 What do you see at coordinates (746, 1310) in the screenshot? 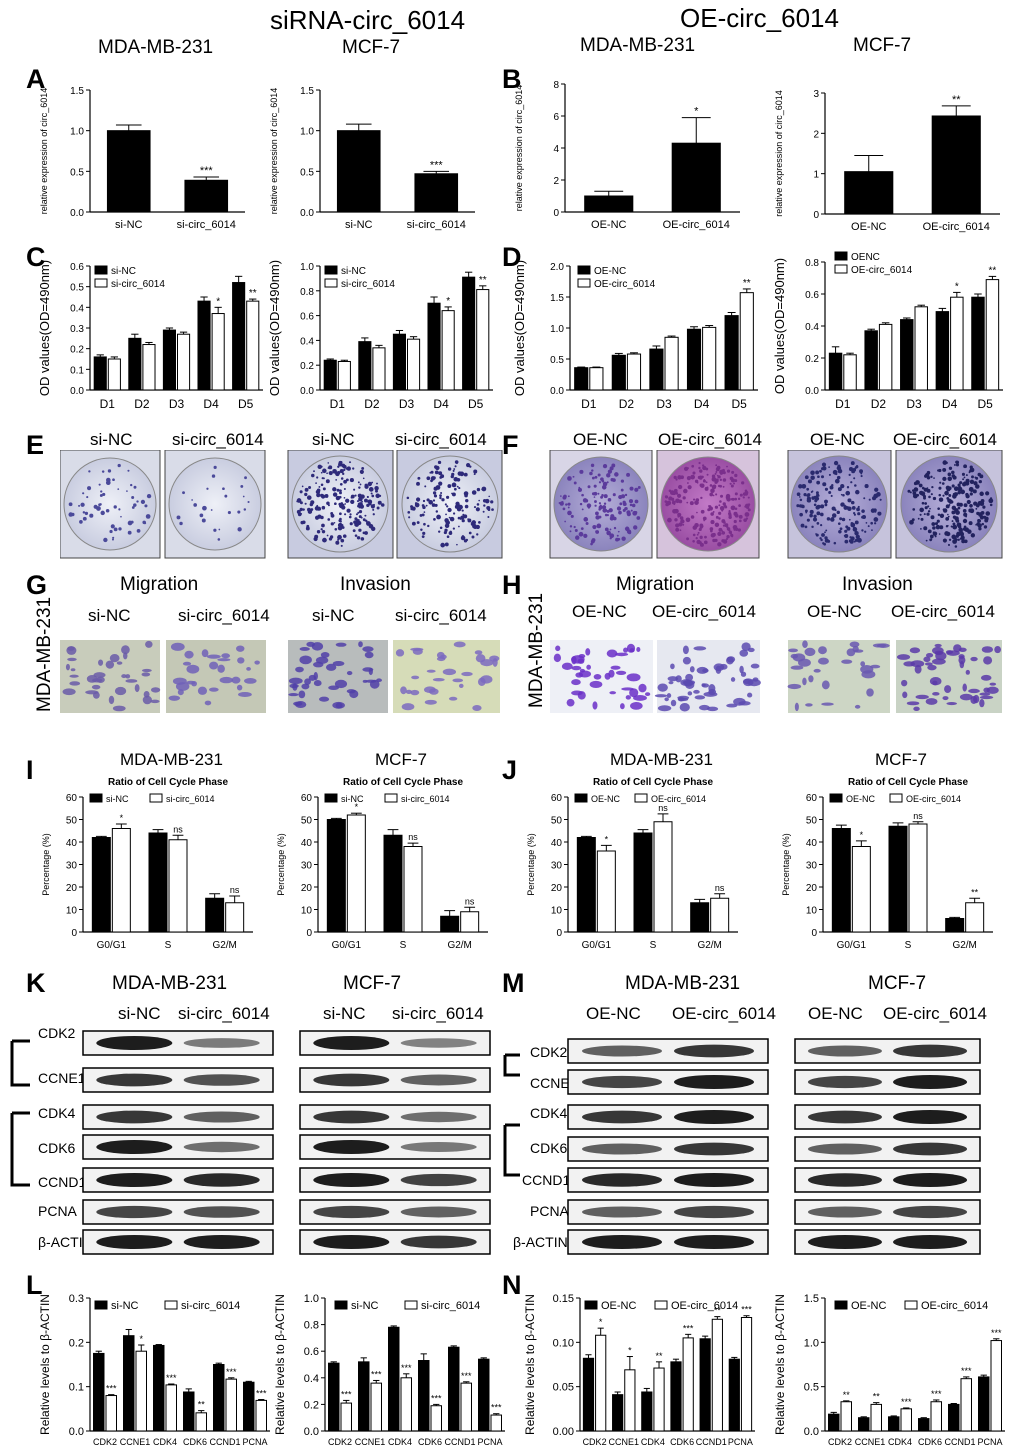
I see `significance-label: ***` at bounding box center [746, 1310].